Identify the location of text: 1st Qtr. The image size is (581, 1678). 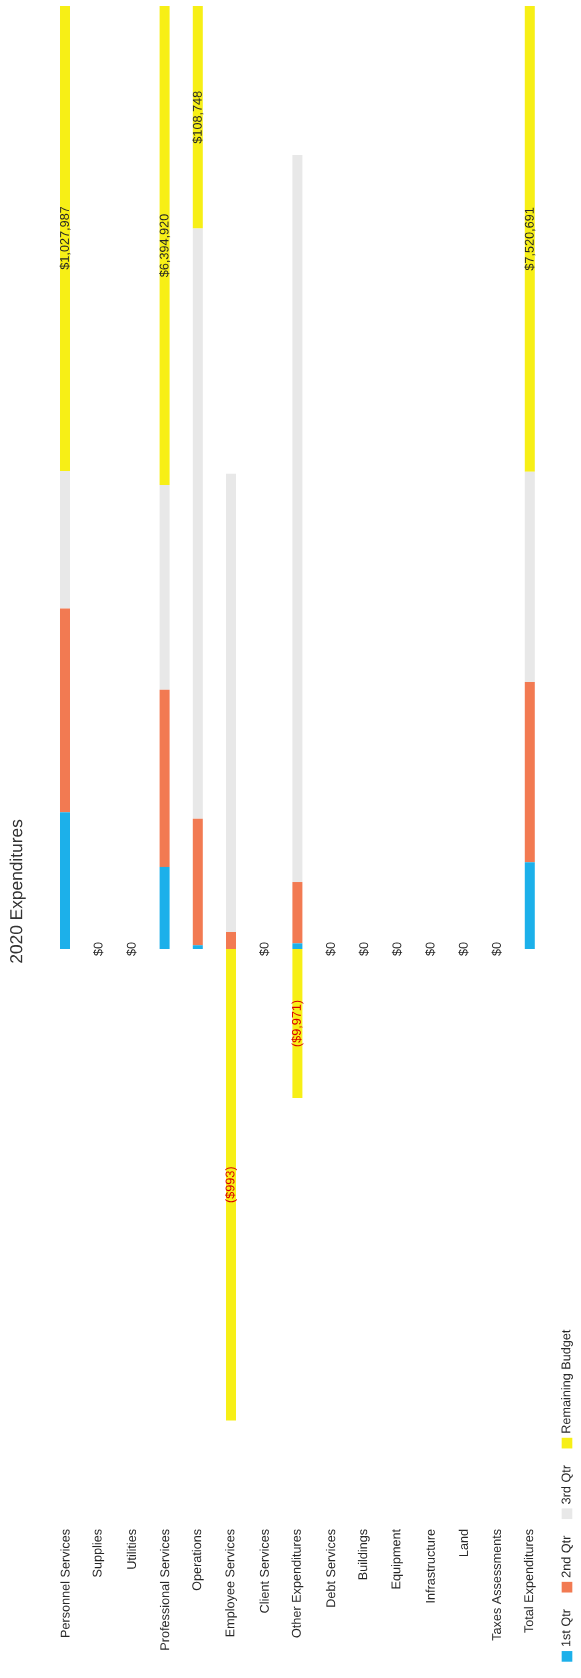
(567, 1628).